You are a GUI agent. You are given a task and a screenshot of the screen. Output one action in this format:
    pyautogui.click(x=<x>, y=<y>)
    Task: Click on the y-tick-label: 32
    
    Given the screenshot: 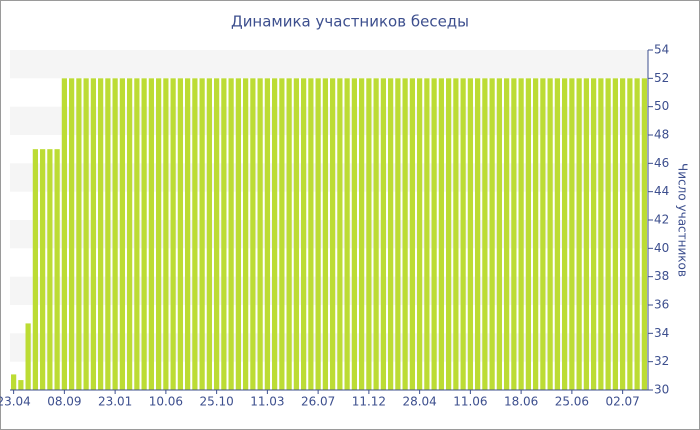 What is the action you would take?
    pyautogui.click(x=661, y=361)
    